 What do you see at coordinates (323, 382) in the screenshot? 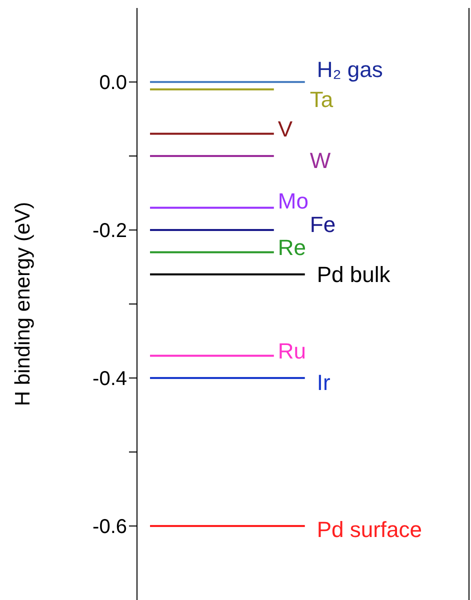
I see `series-label: Ir` at bounding box center [323, 382].